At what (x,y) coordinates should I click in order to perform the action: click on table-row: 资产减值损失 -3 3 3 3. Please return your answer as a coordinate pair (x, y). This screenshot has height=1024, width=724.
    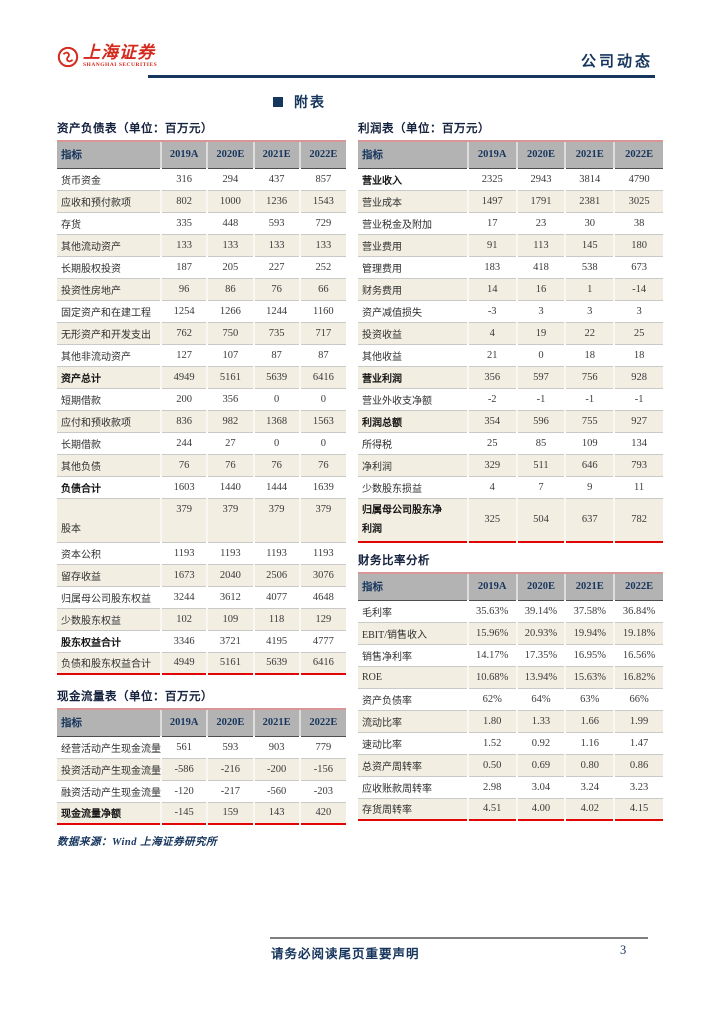
    Looking at the image, I should click on (510, 311).